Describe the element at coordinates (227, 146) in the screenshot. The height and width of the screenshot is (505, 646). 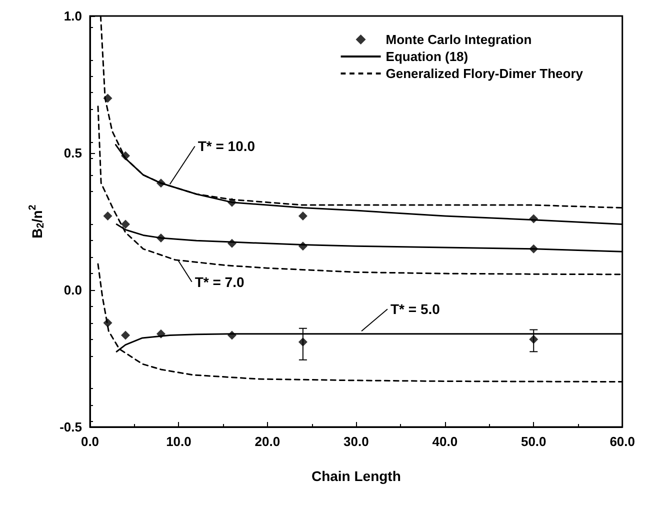
I see `annotation: T* = 10.0` at that location.